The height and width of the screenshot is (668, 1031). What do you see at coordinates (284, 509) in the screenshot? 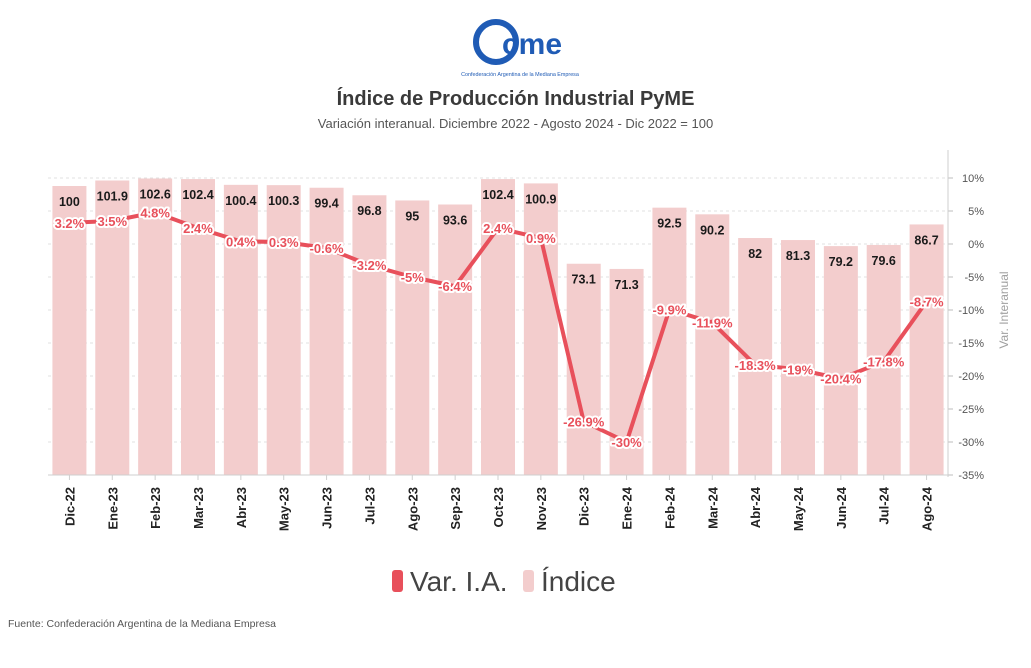
I see `x-tick-label: May-23` at bounding box center [284, 509].